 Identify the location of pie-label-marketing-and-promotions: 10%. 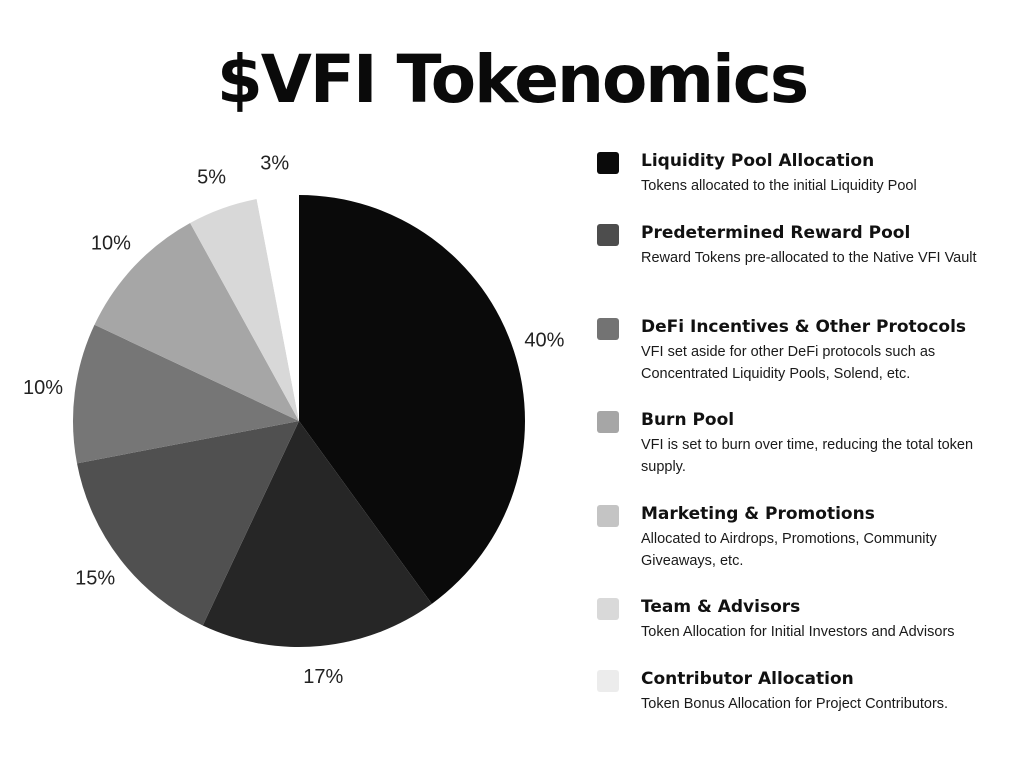
(111, 244).